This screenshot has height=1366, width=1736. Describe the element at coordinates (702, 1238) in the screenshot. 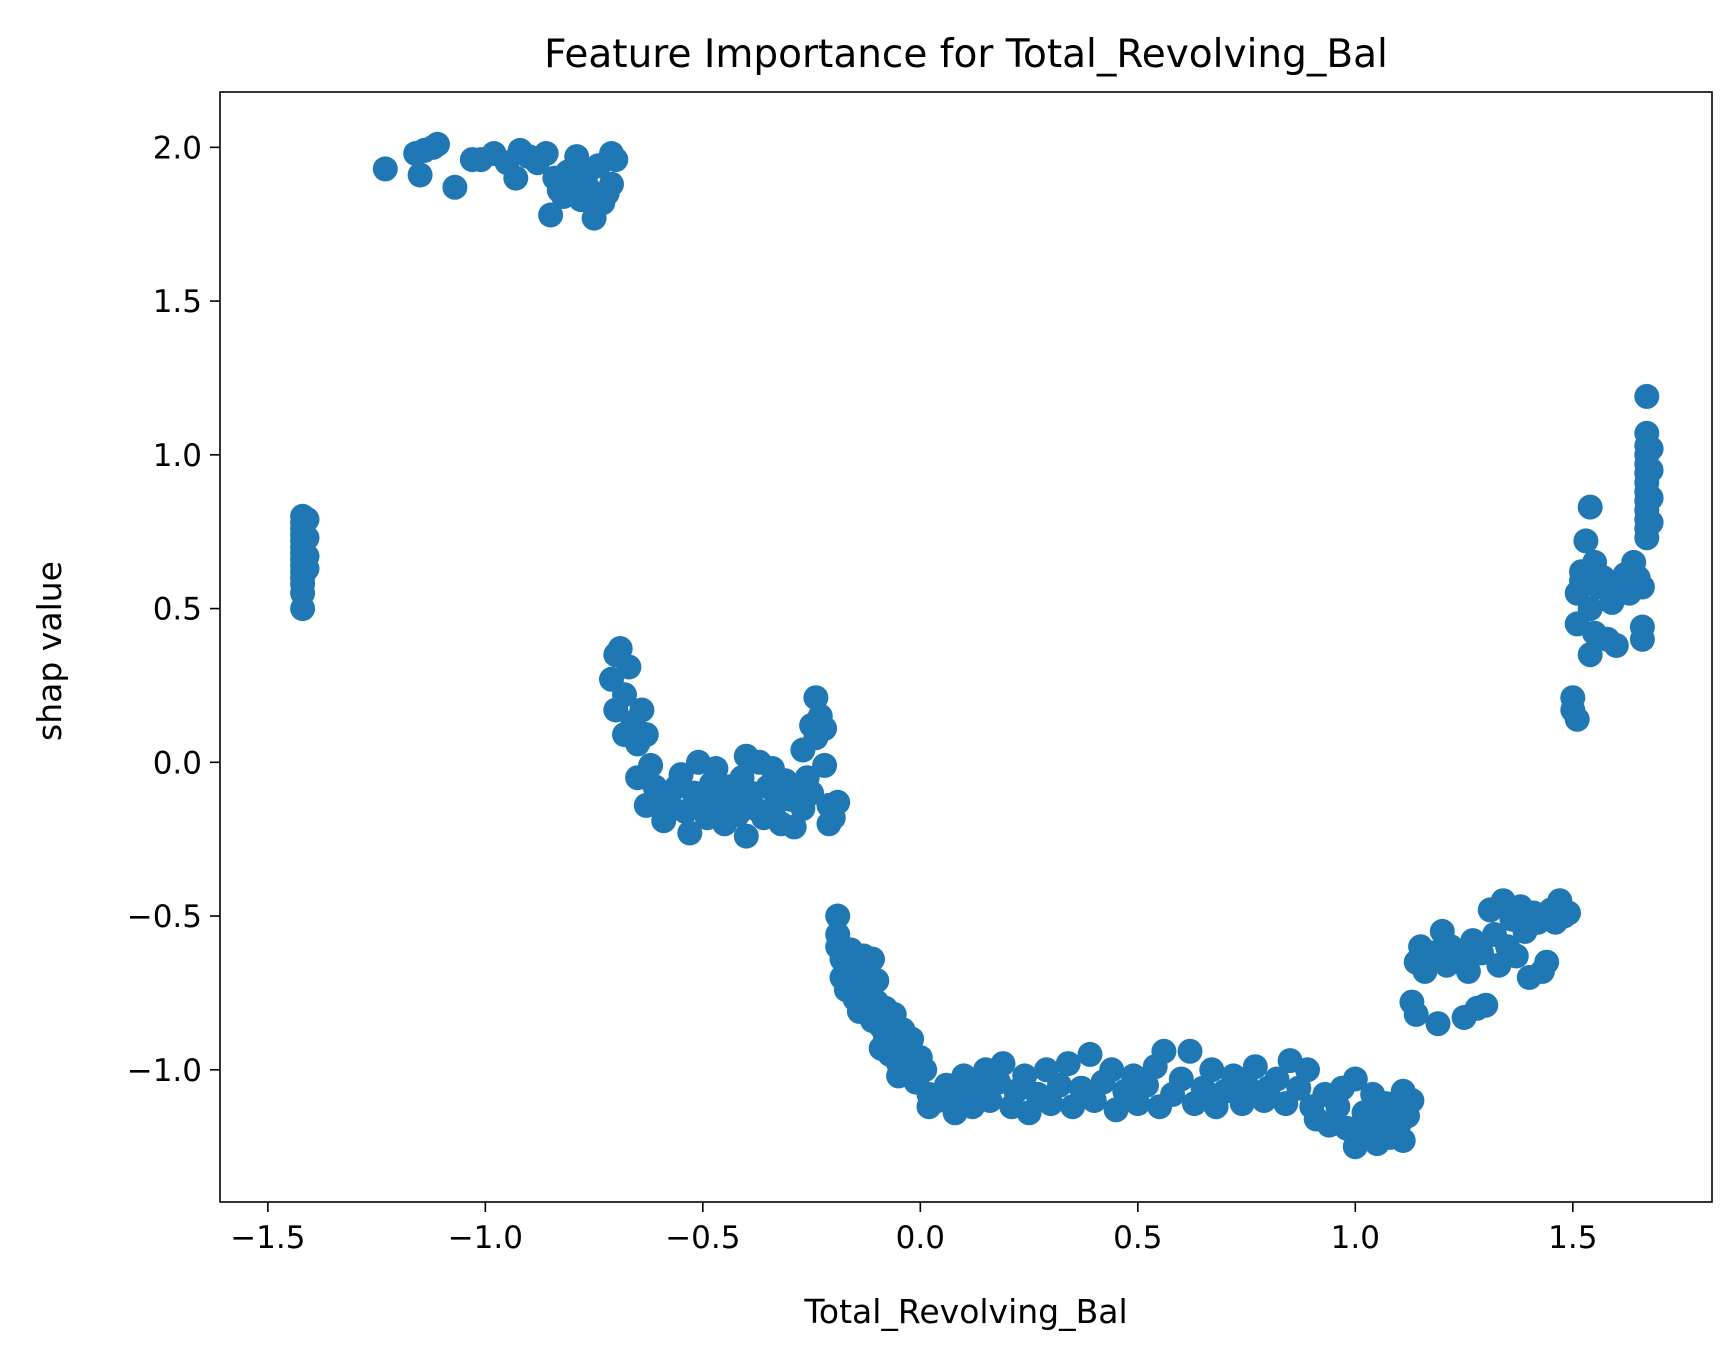

I see `x-tick-label: −0.5` at that location.